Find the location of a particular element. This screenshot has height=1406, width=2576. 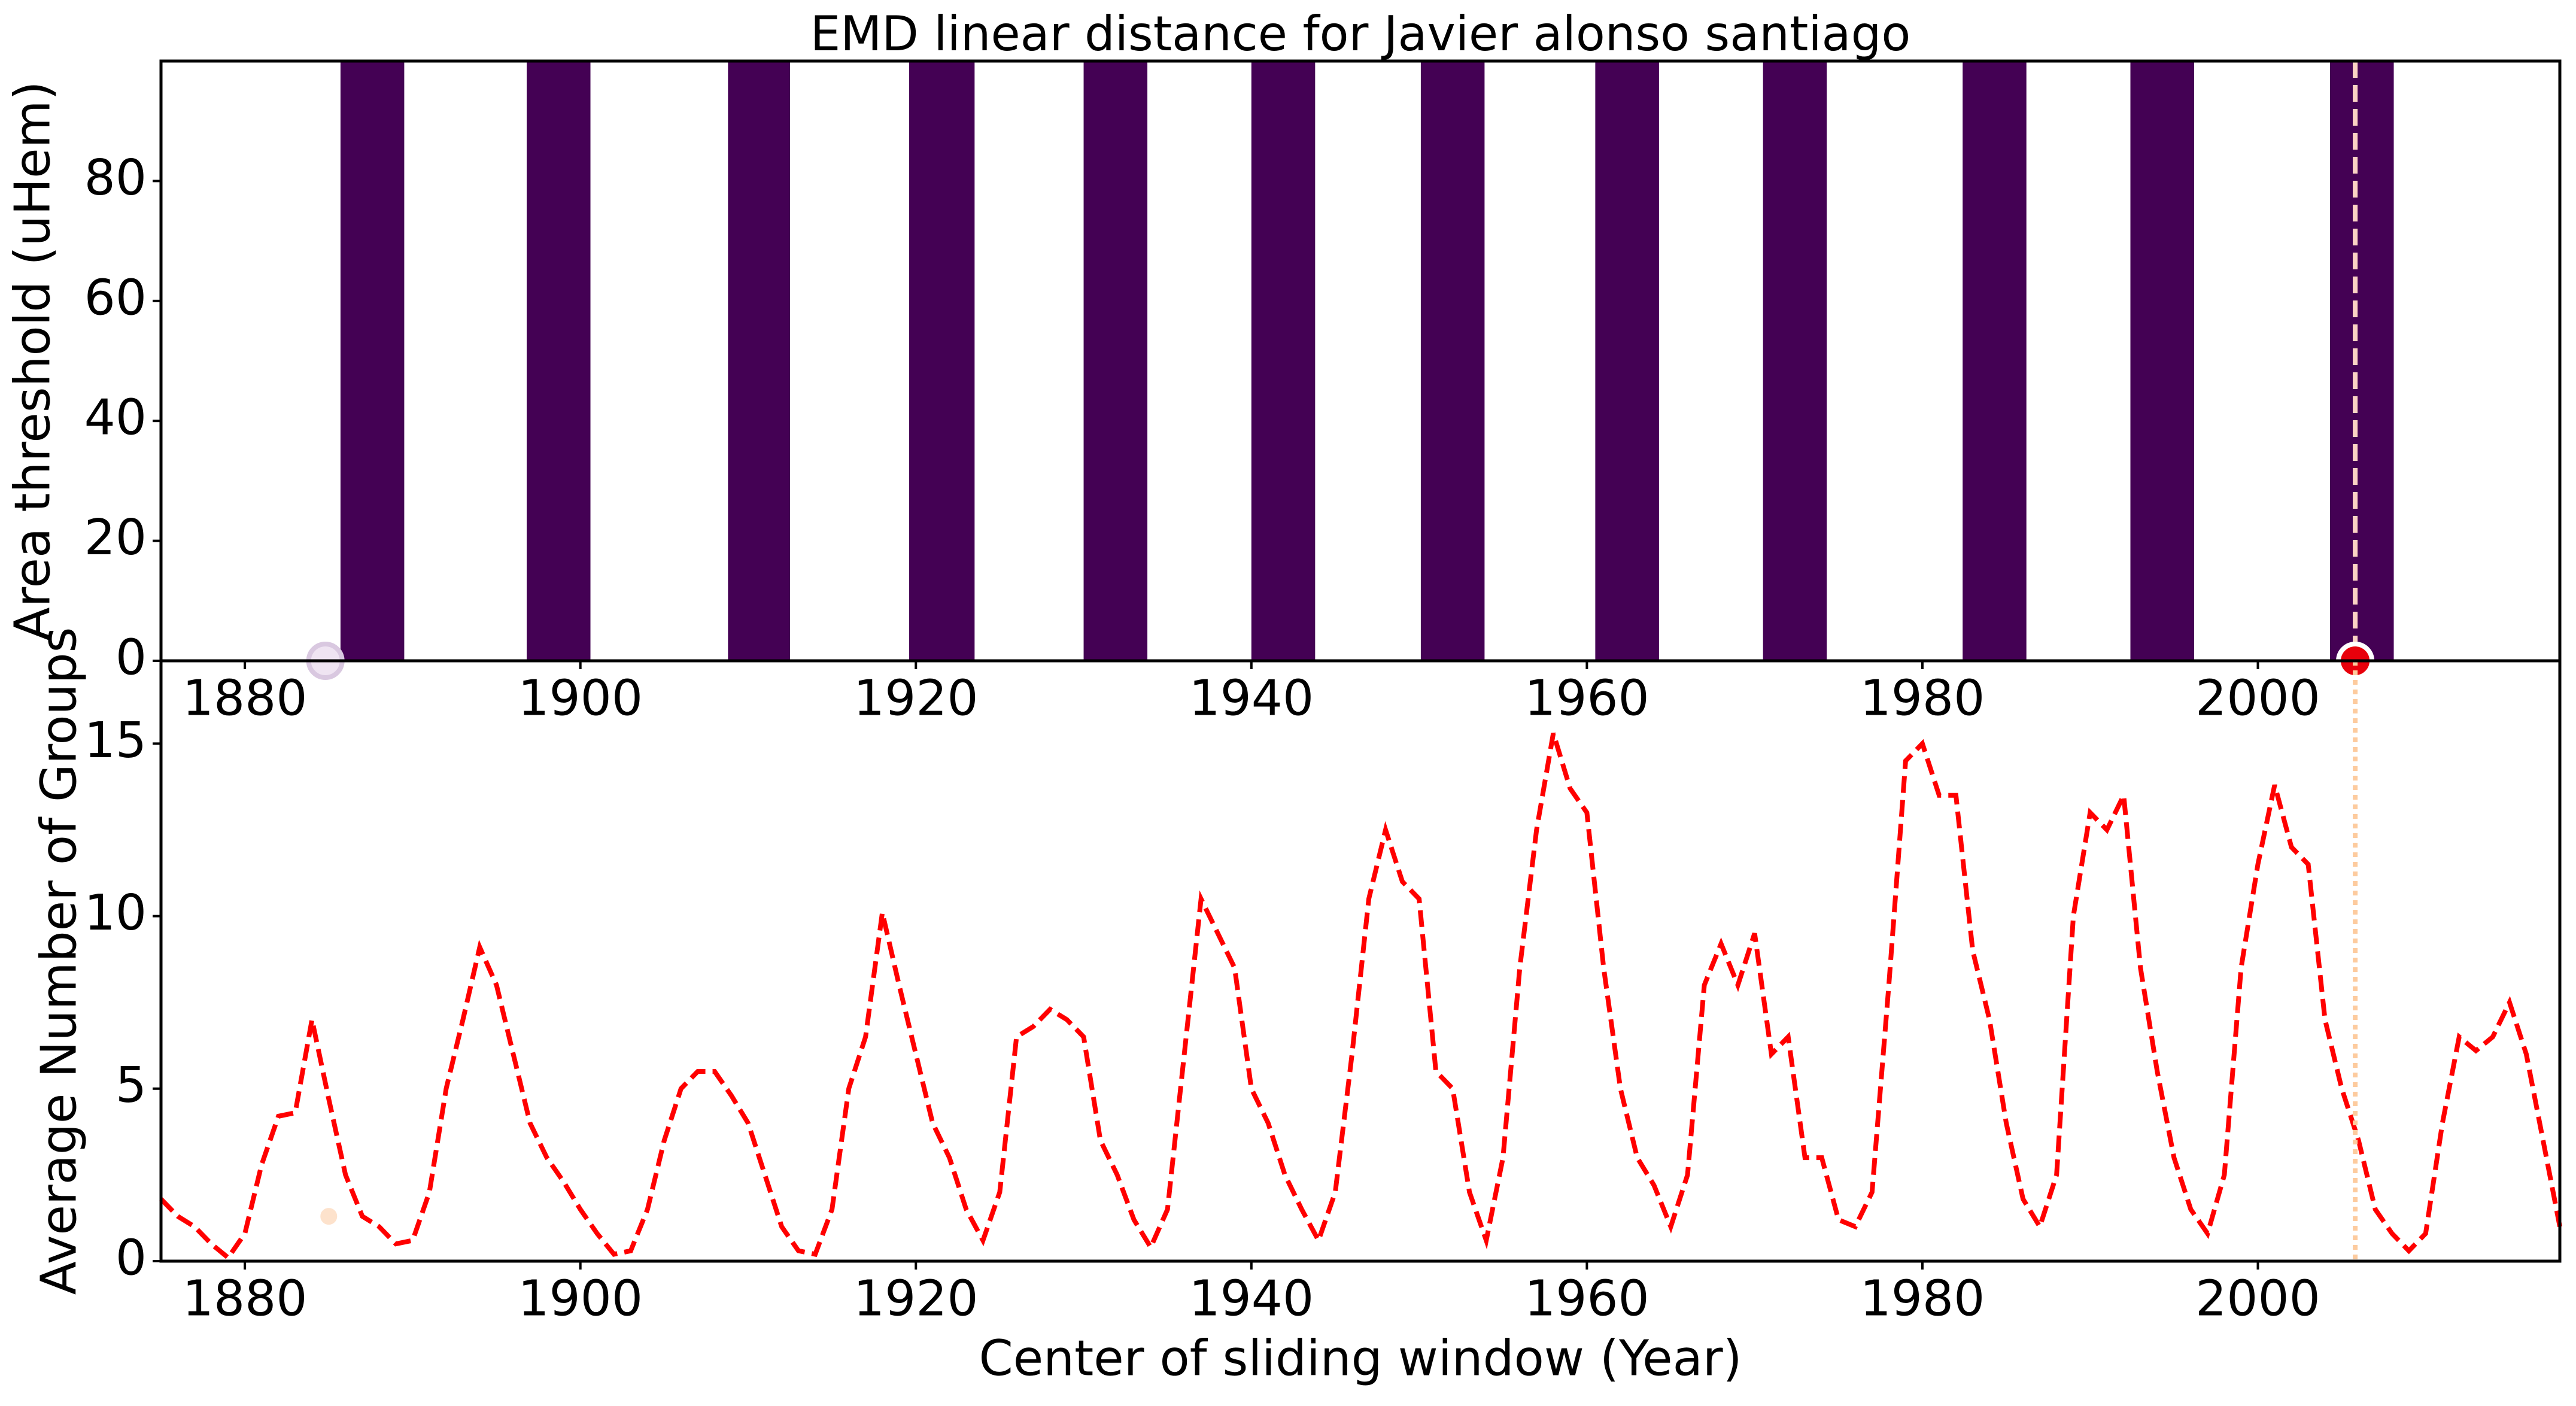

y-tick-label: 15 is located at coordinates (116, 740).